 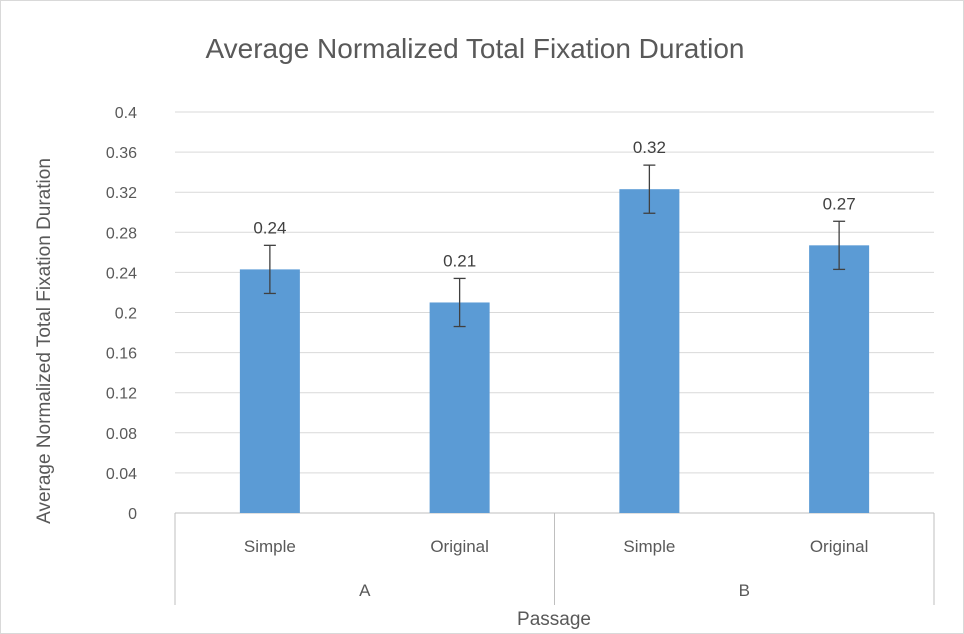 What do you see at coordinates (121, 233) in the screenshot?
I see `y-tick-label: 0.28` at bounding box center [121, 233].